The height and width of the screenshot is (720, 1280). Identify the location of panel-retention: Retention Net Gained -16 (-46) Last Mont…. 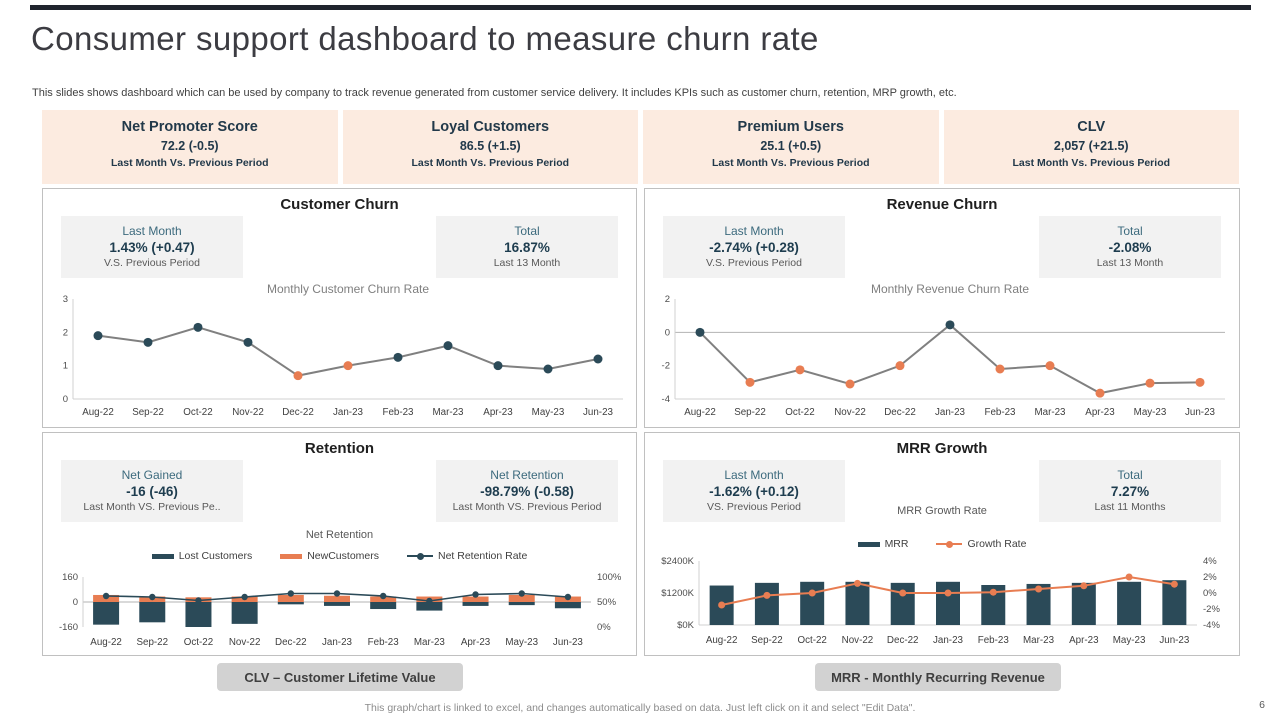
(339, 544).